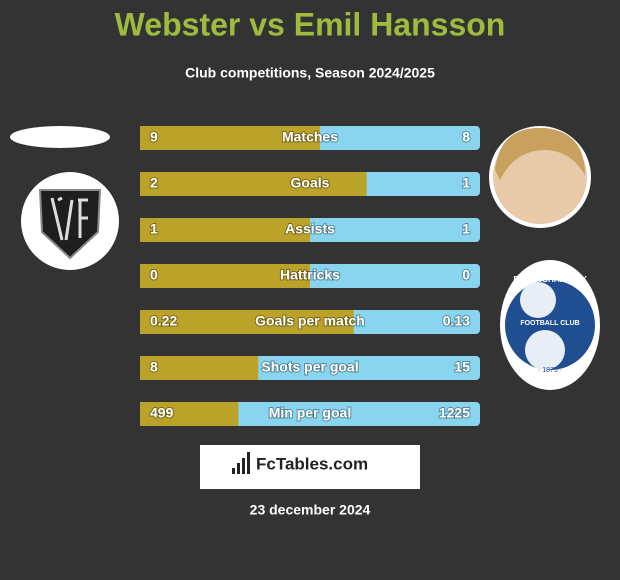  I want to click on stat-label: Hattricks, so click(310, 275).